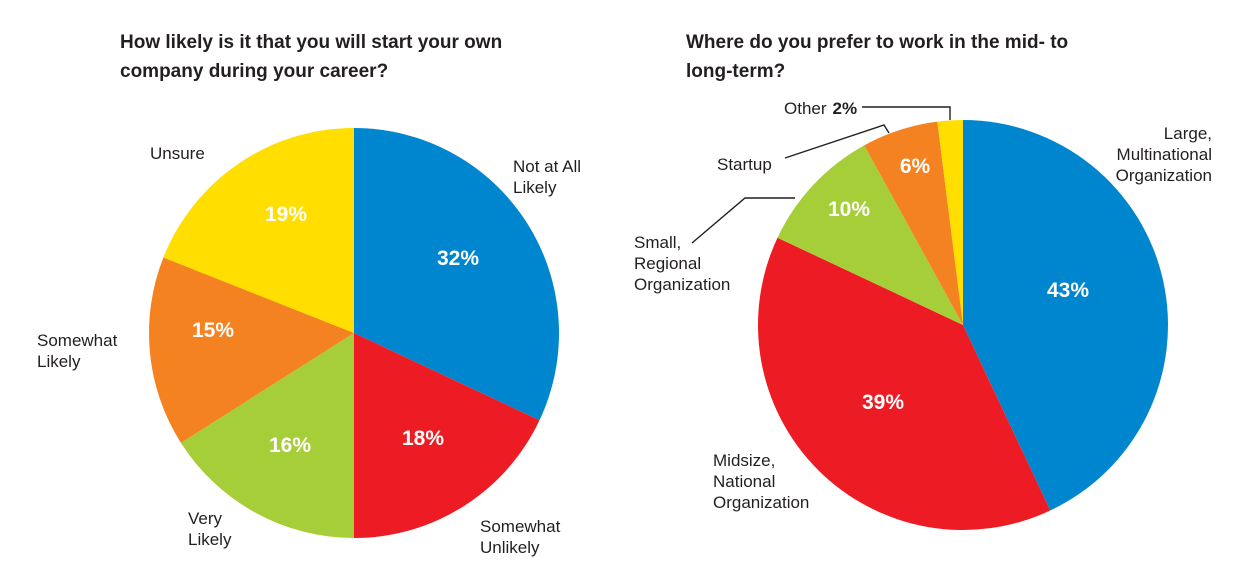 This screenshot has height=587, width=1250. I want to click on pct-label-small-regional-organization: 10%, so click(849, 209).